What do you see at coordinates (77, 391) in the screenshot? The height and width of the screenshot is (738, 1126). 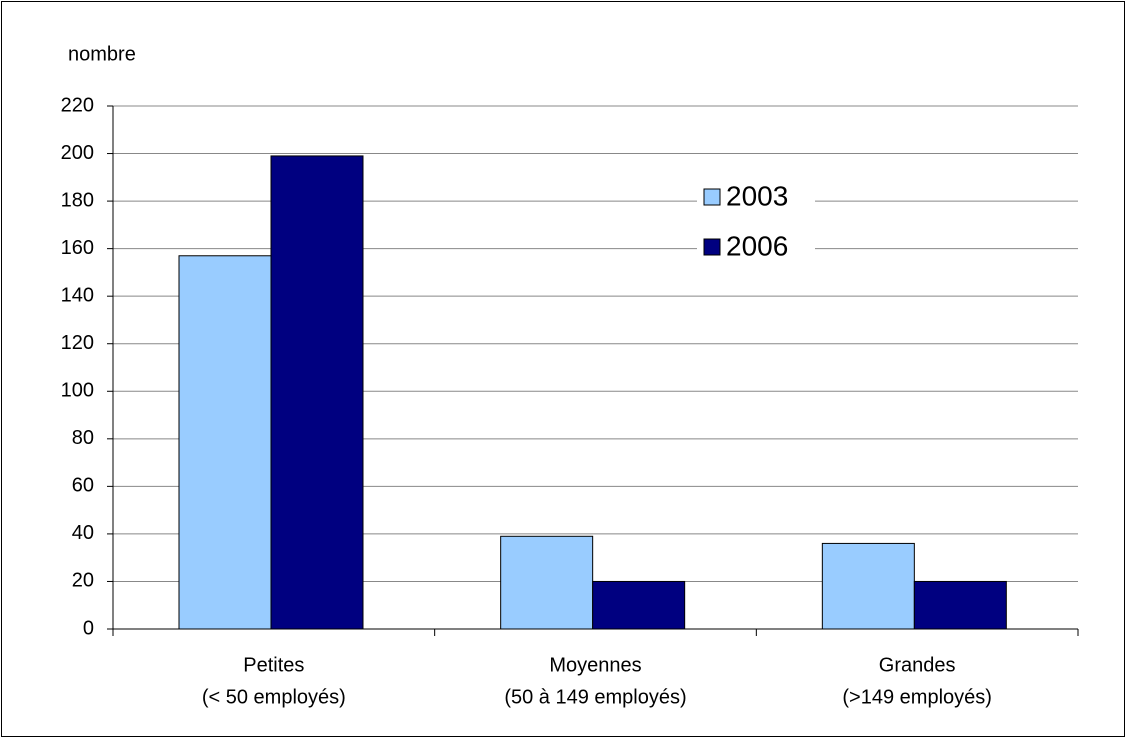 I see `y-tick-label: 100` at bounding box center [77, 391].